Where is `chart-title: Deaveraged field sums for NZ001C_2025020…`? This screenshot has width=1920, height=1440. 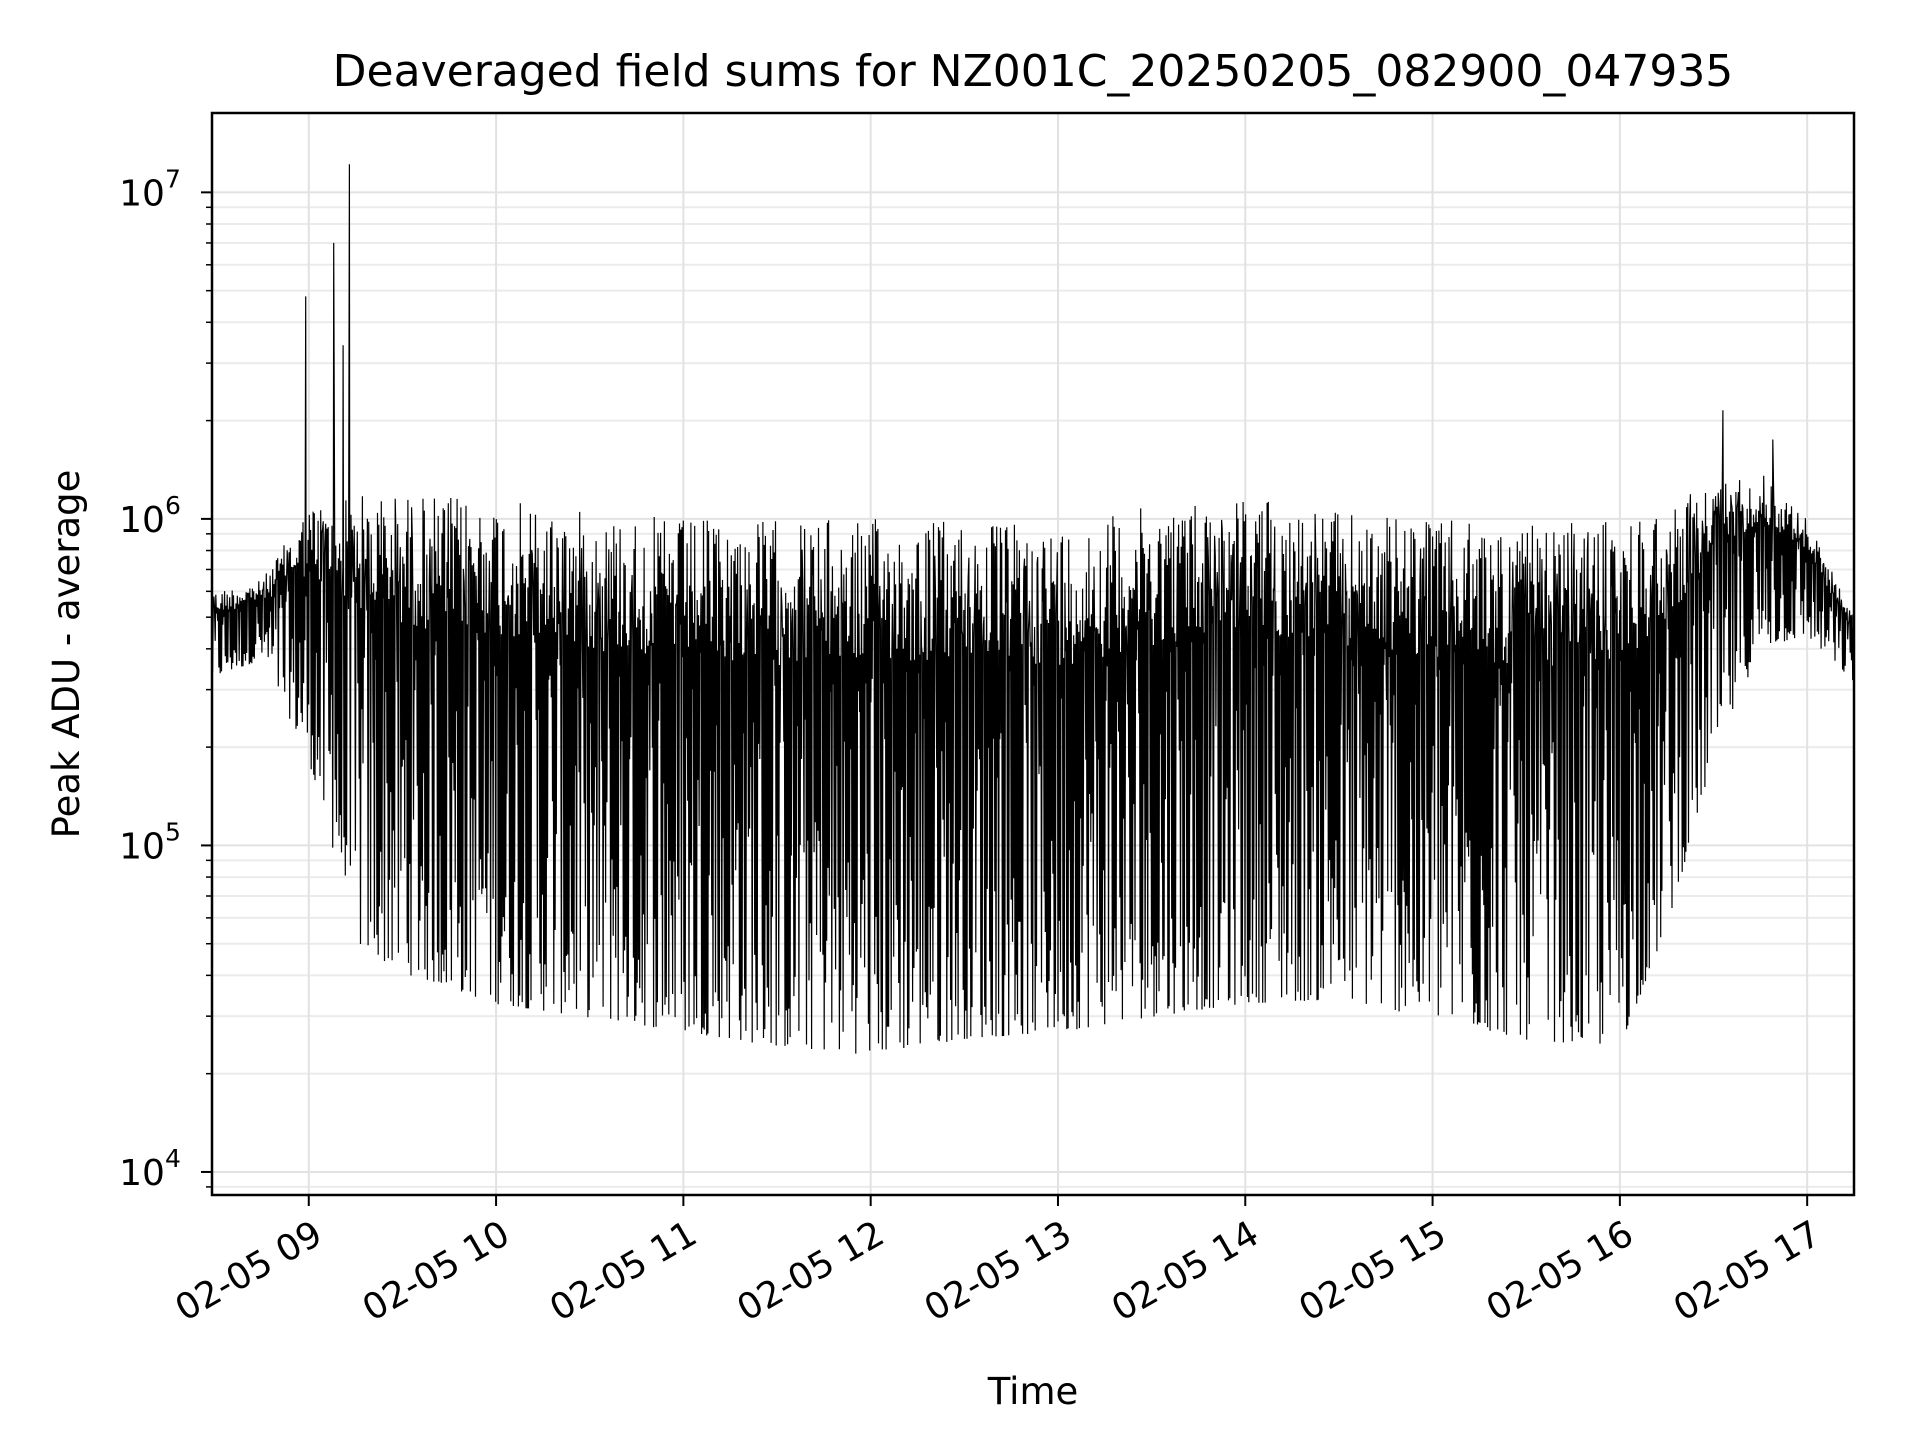 chart-title: Deaveraged field sums for NZ001C_2025020… is located at coordinates (1033, 71).